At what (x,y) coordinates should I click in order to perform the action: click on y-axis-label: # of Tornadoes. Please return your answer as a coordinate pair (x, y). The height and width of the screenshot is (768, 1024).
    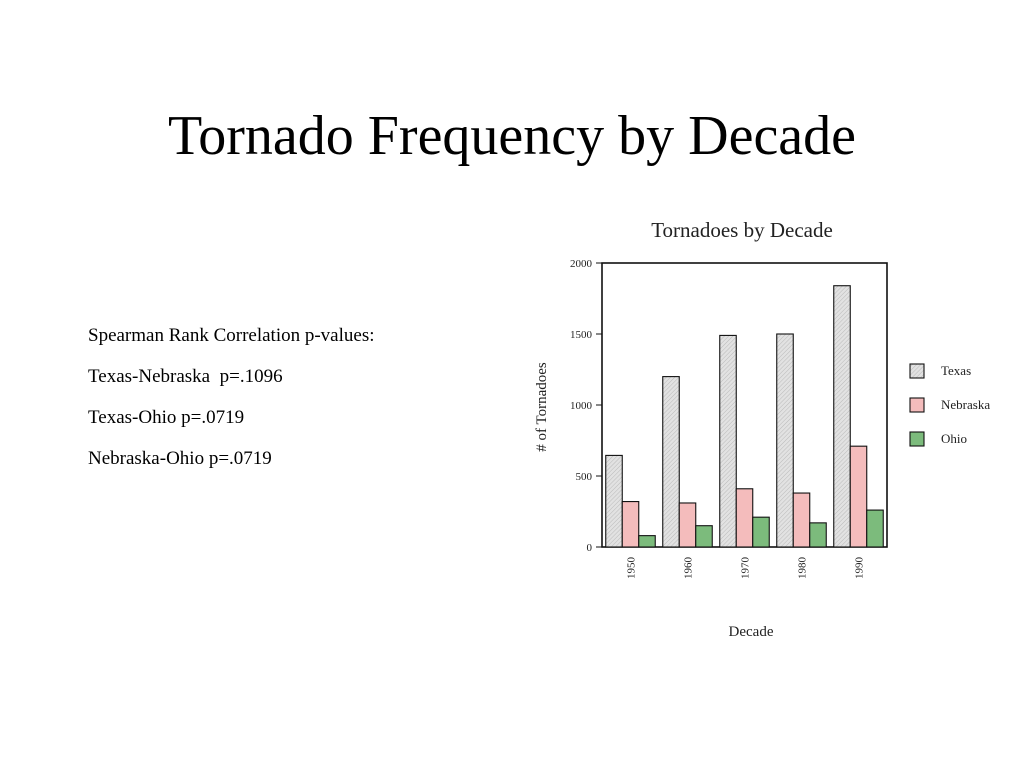
    Looking at the image, I should click on (542, 407).